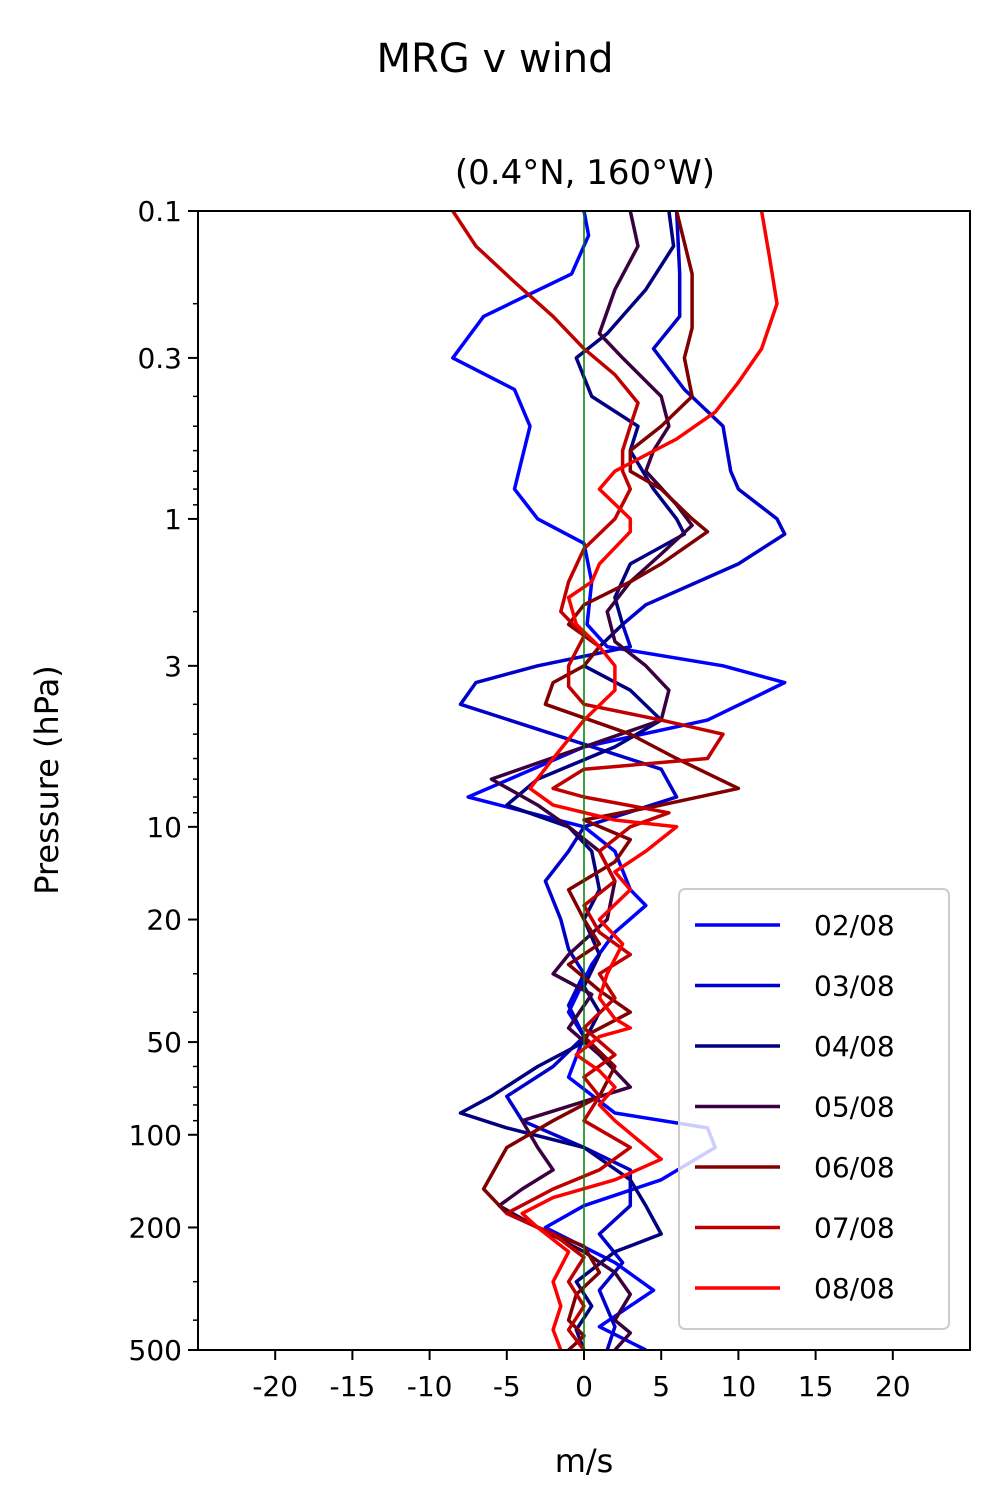 The width and height of the screenshot is (990, 1500). Describe the element at coordinates (816, 1386) in the screenshot. I see `x-tick-label: 15` at that location.